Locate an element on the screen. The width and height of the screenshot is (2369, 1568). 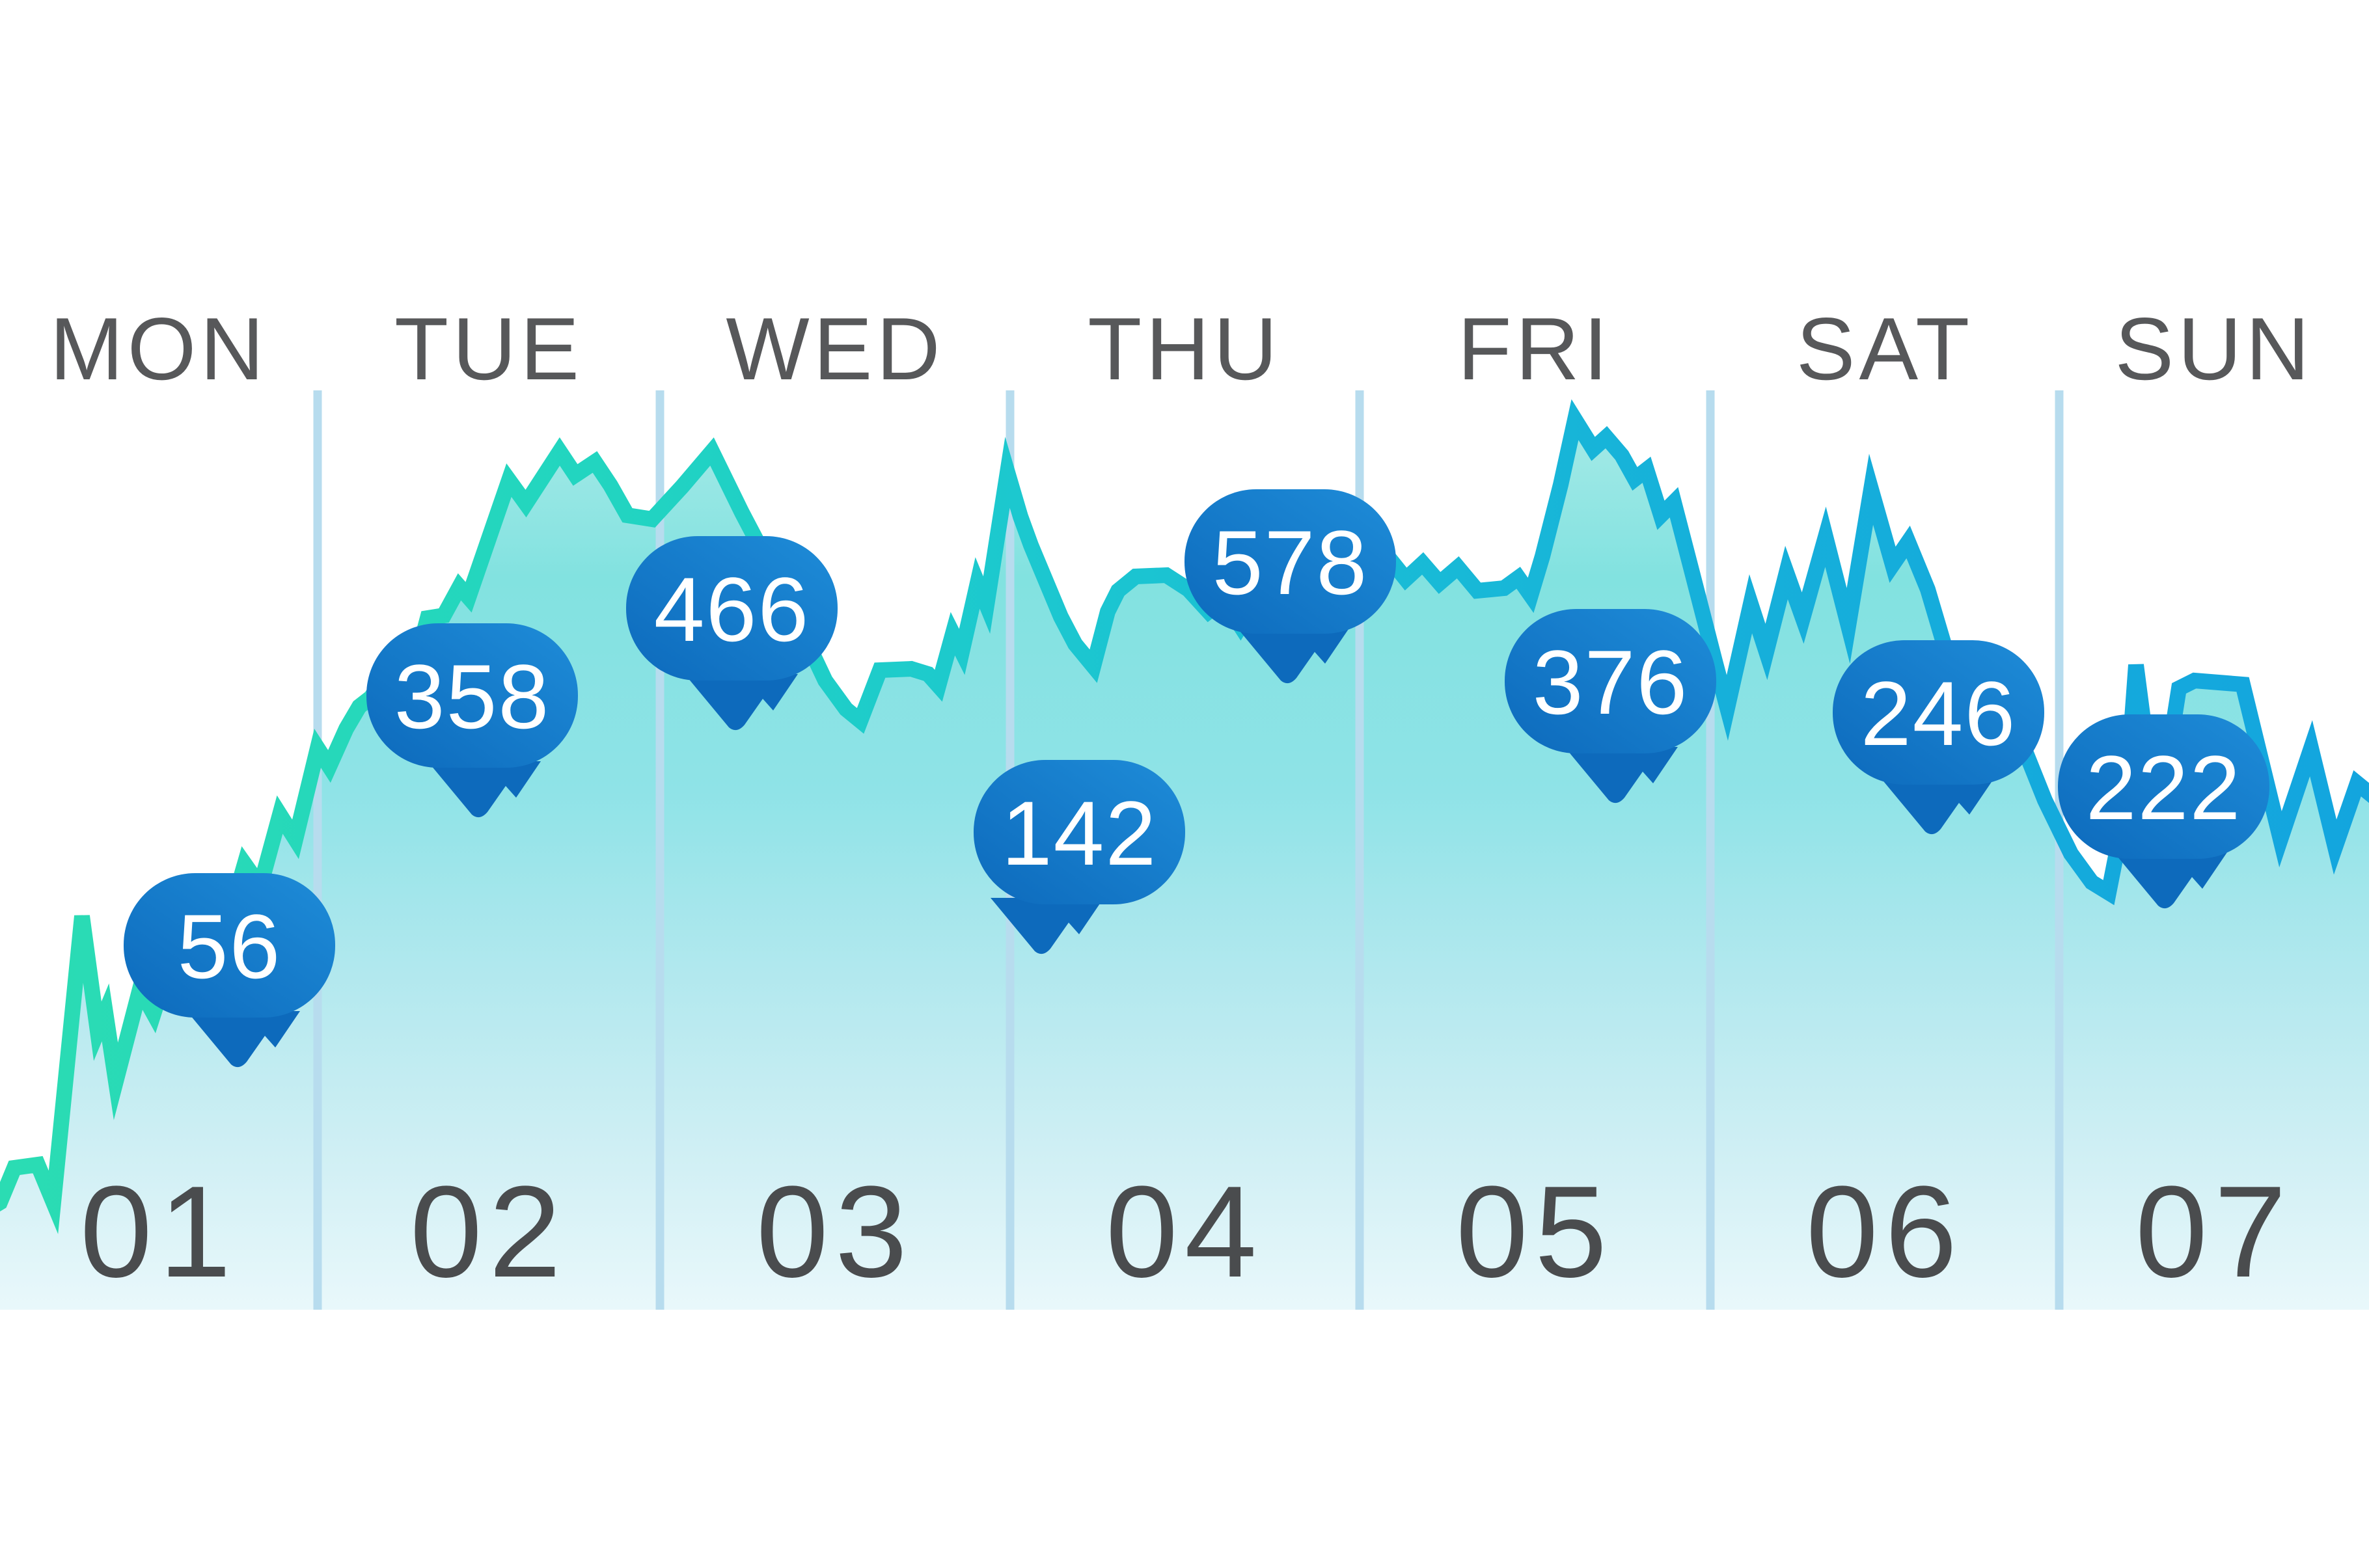
date-label-05: 05 is located at coordinates (1534, 1231).